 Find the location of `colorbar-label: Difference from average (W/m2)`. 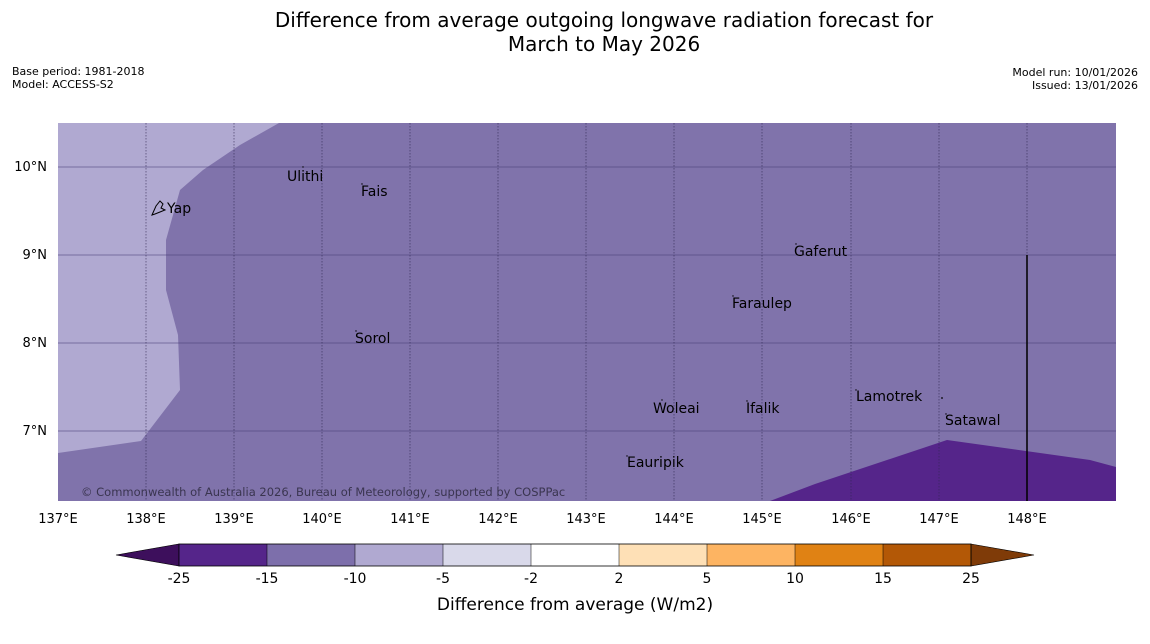

colorbar-label: Difference from average (W/m2) is located at coordinates (575, 605).